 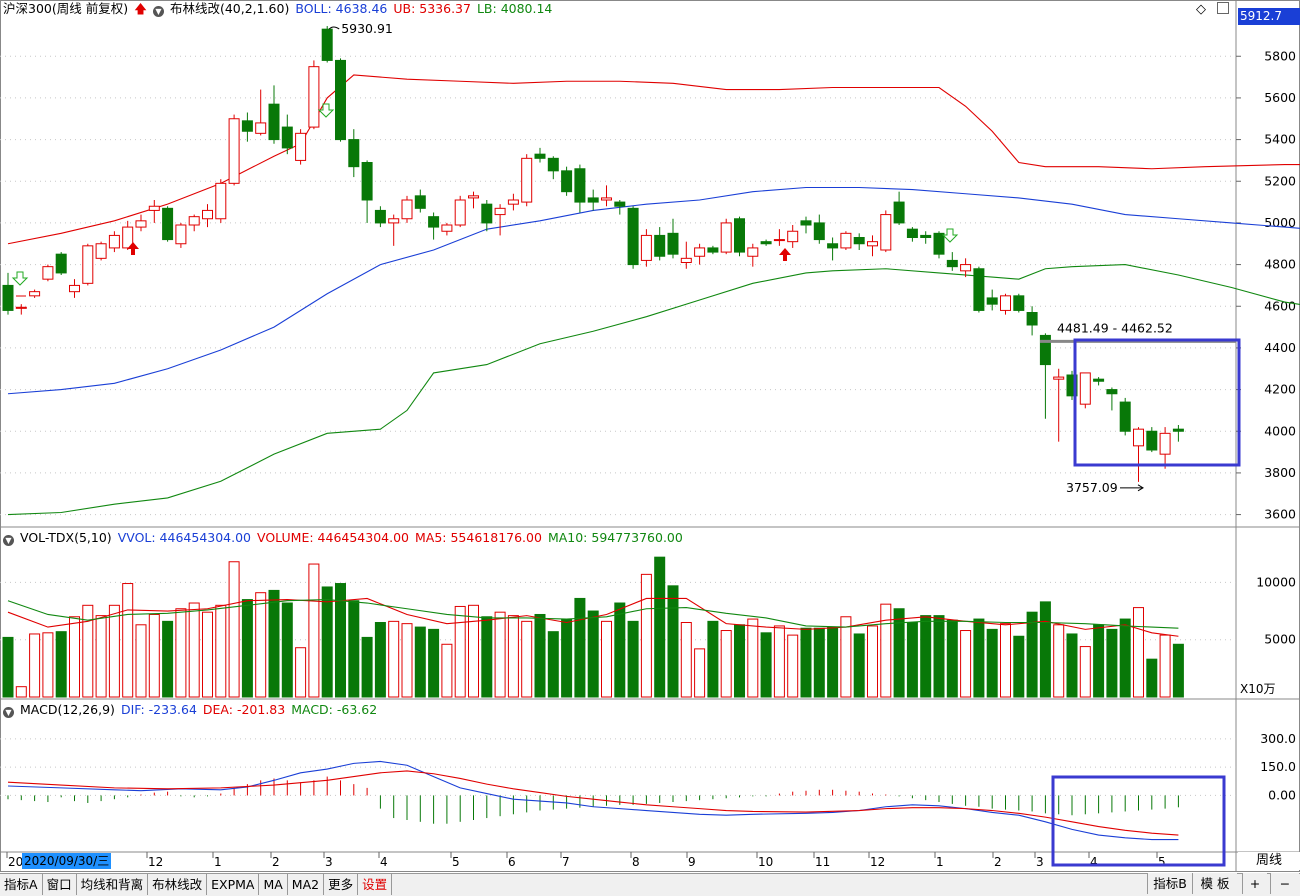 I want to click on macd-value: MACD: -63.62, so click(x=334, y=709).